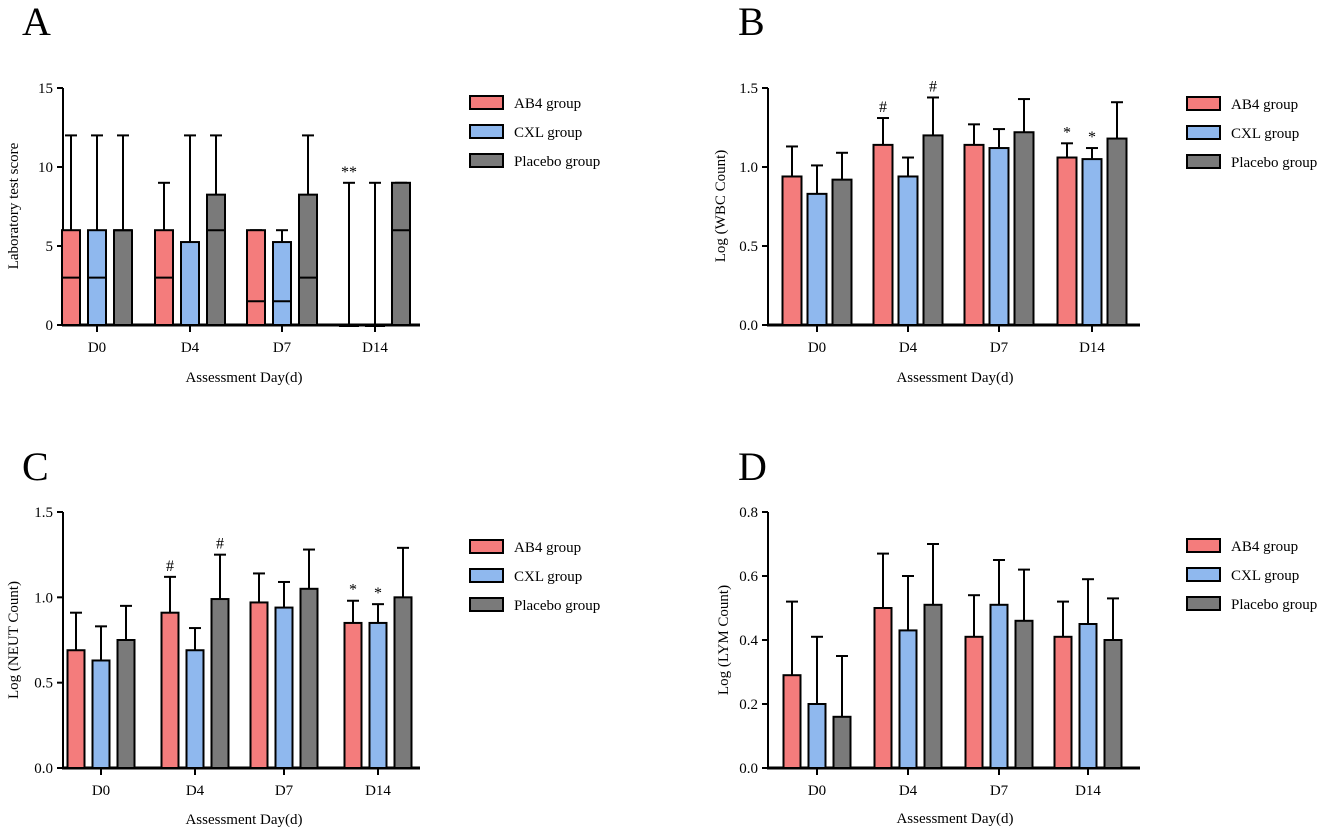 The image size is (1325, 833). Describe the element at coordinates (43, 513) in the screenshot. I see `y-tick-label: 1.5` at that location.